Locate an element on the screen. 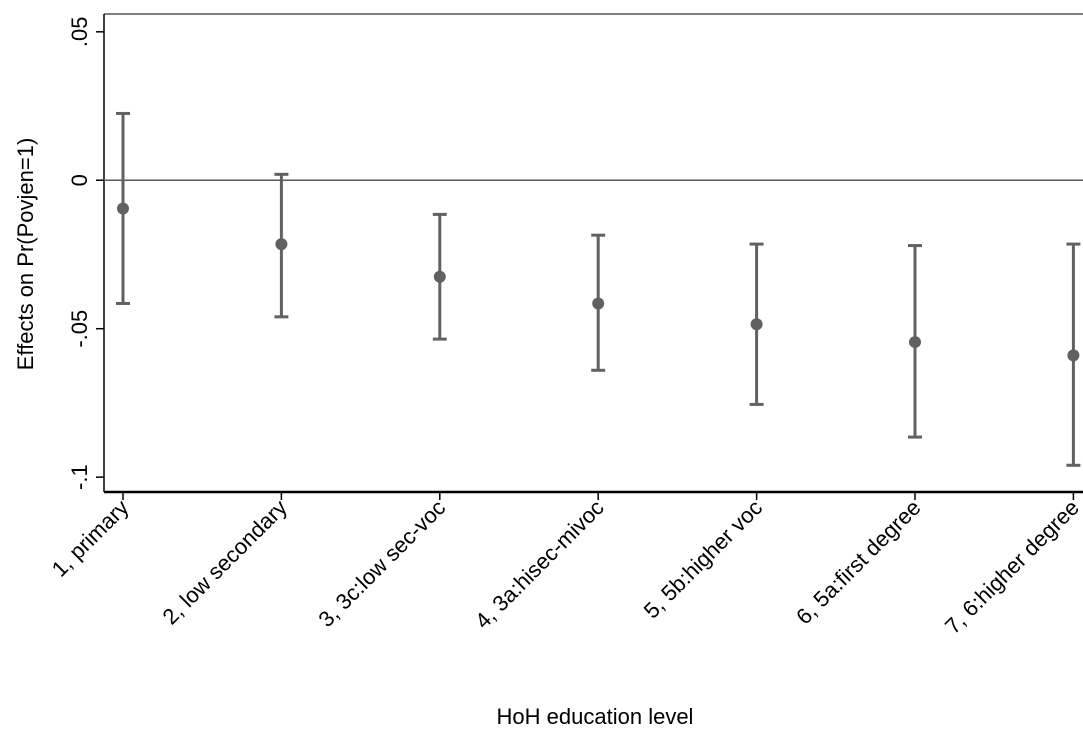 This screenshot has height=729, width=1083. x-axis-title: HoH education level is located at coordinates (595, 716).